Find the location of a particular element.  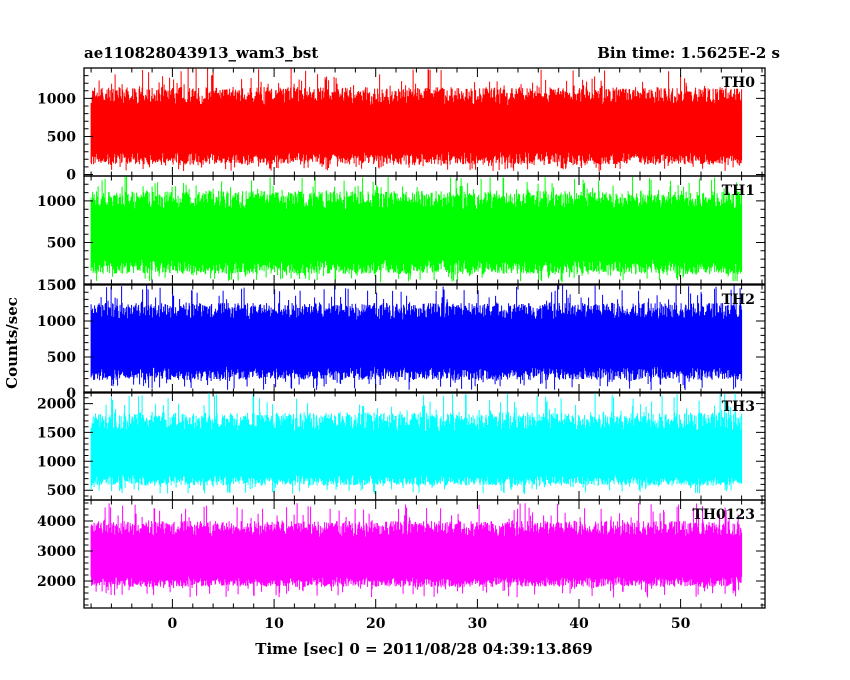

x-axis-label: Time [sec] 0 = 2011/08/28 04:39:13.869 is located at coordinates (423, 649).